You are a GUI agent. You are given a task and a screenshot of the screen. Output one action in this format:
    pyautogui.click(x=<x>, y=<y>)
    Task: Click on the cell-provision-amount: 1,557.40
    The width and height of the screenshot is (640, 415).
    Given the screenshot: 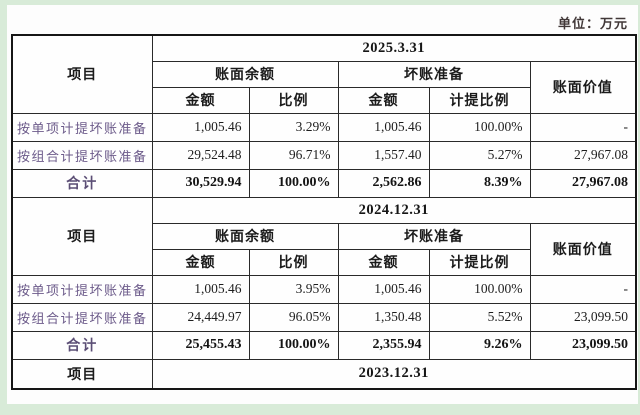 What is the action you would take?
    pyautogui.click(x=383, y=155)
    